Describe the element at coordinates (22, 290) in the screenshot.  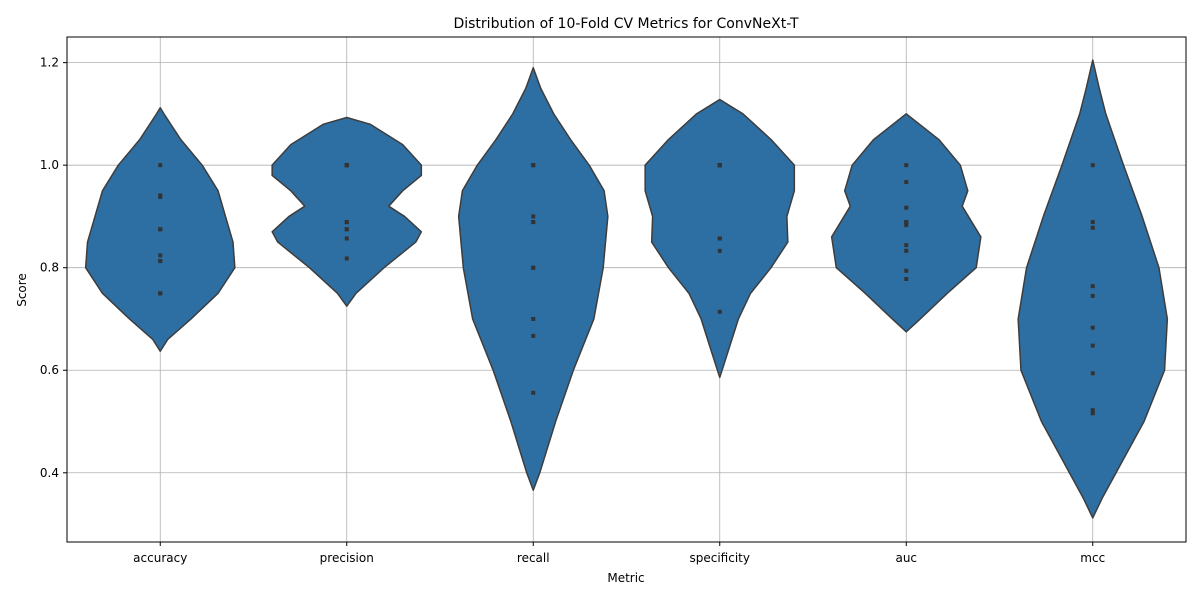
I see `y-axis-title: Score` at that location.